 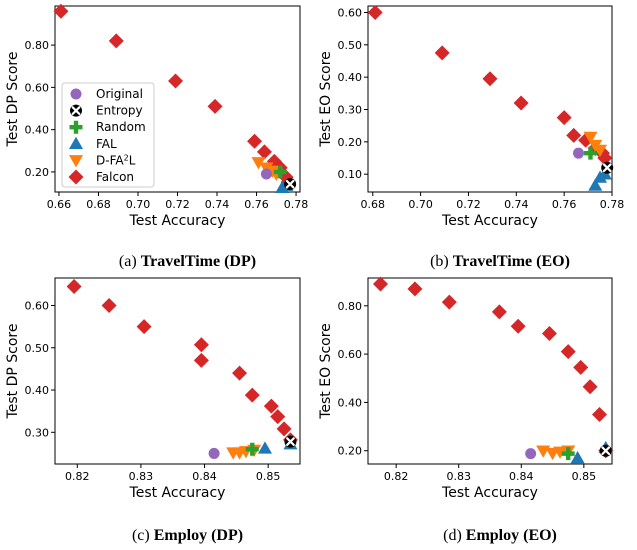 I want to click on y-tick-label: 0.10, so click(x=350, y=174).